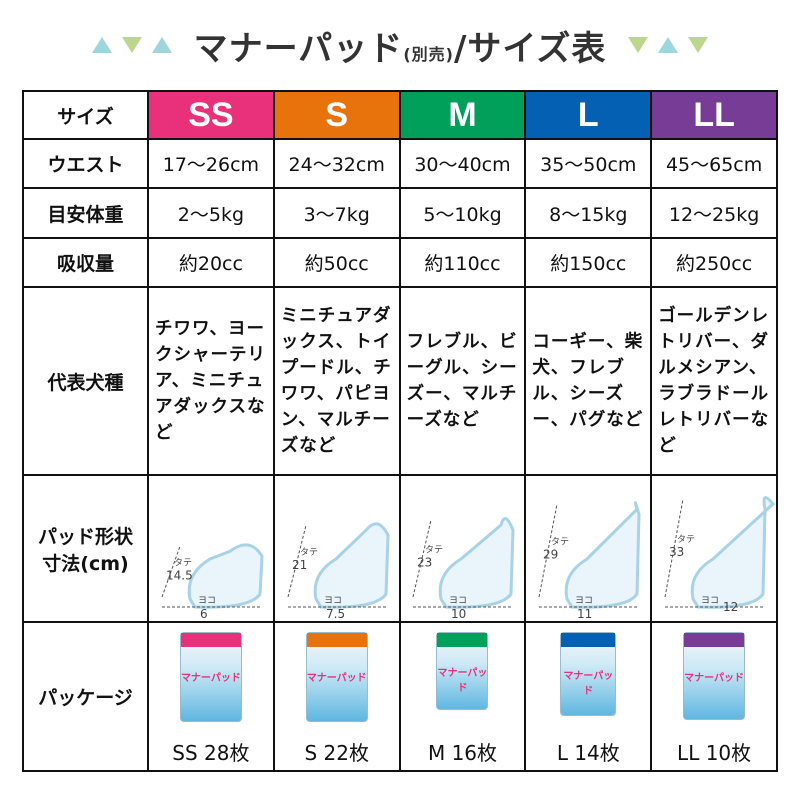  Describe the element at coordinates (462, 165) in the screenshot. I see `waist-value: 30〜40cm` at that location.